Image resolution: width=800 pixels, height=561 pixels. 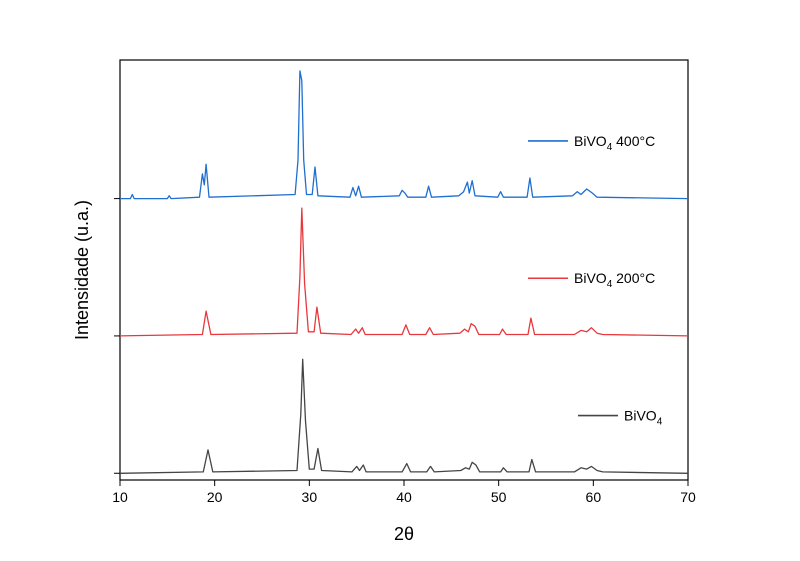 What do you see at coordinates (404, 497) in the screenshot?
I see `x-tick-label-3: 40` at bounding box center [404, 497].